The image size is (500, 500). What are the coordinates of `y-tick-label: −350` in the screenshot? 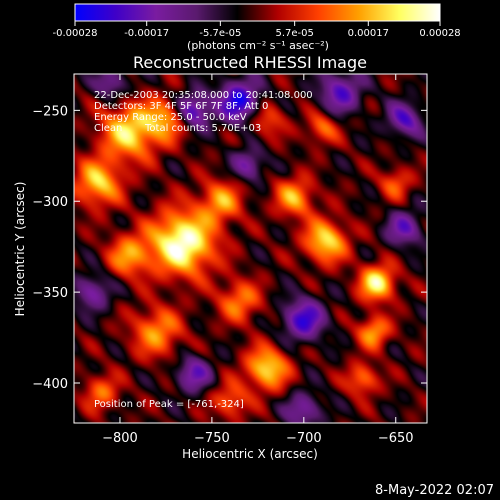 It's located at (50, 293).